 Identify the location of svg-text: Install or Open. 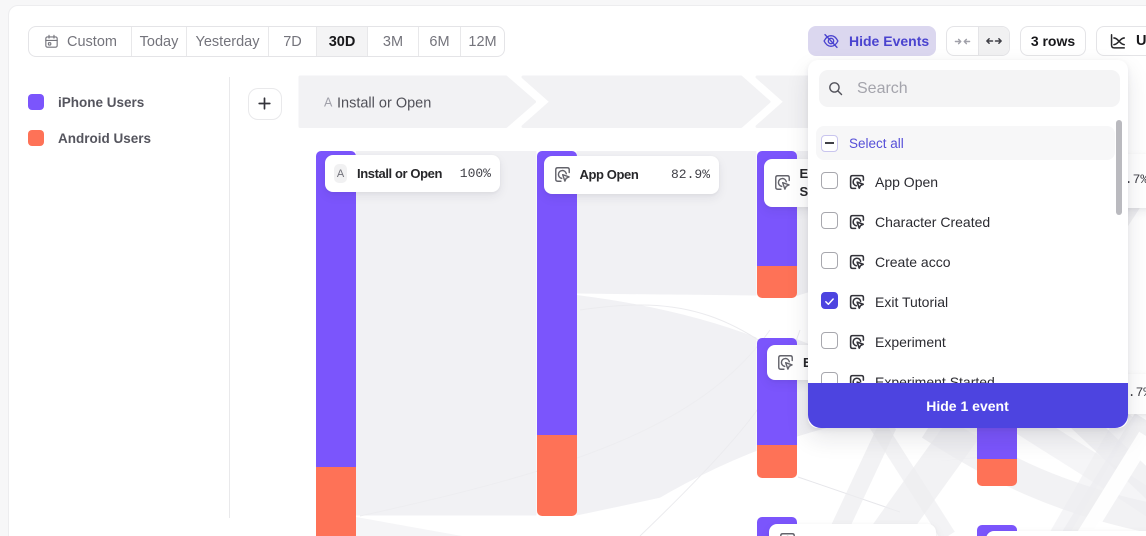
(384, 104).